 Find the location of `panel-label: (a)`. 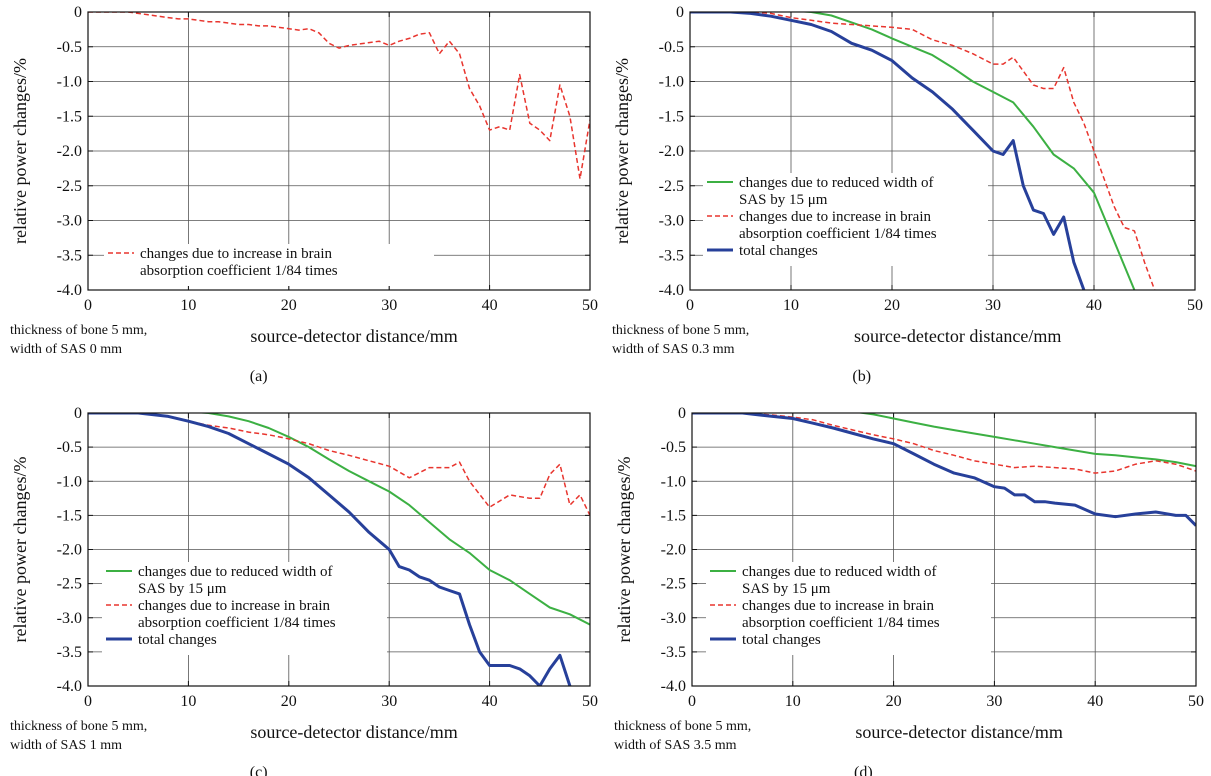

panel-label: (a) is located at coordinates (259, 376).